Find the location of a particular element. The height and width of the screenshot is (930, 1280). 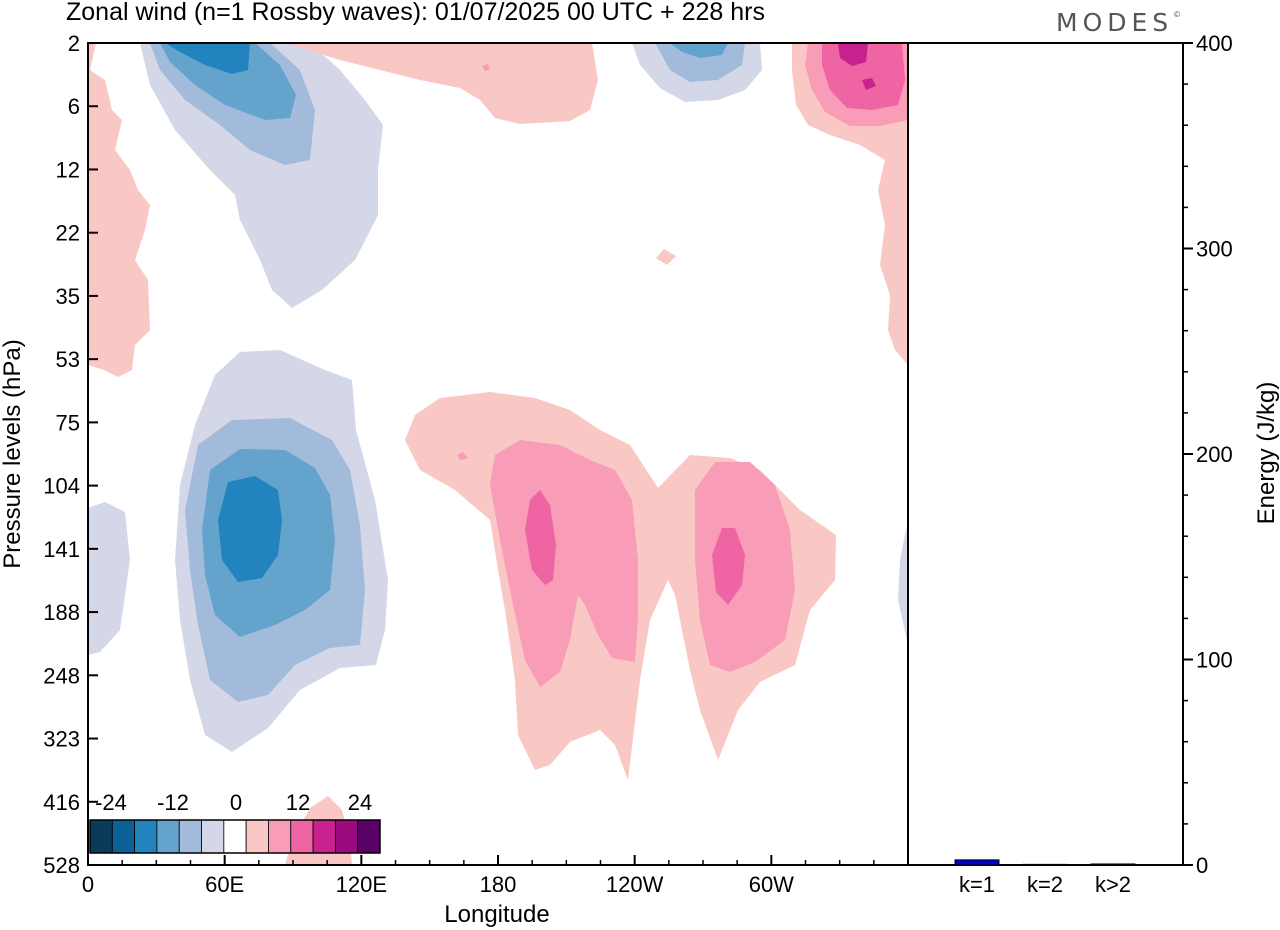

y-tick-label: 323 is located at coordinates (61, 739).